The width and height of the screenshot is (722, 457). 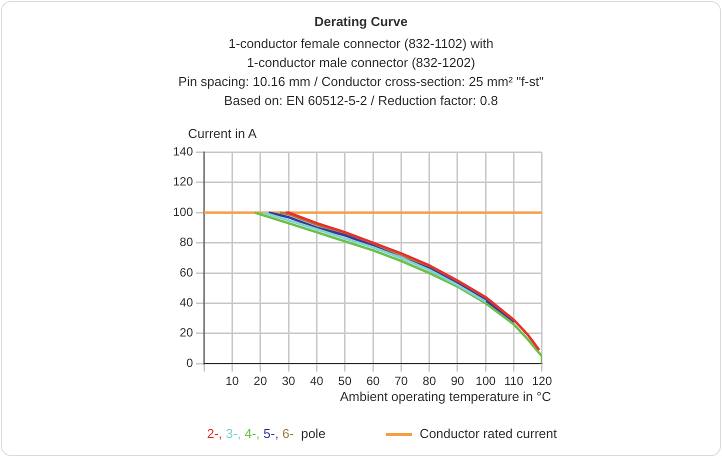 What do you see at coordinates (289, 381) in the screenshot?
I see `x-tick-label: 30` at bounding box center [289, 381].